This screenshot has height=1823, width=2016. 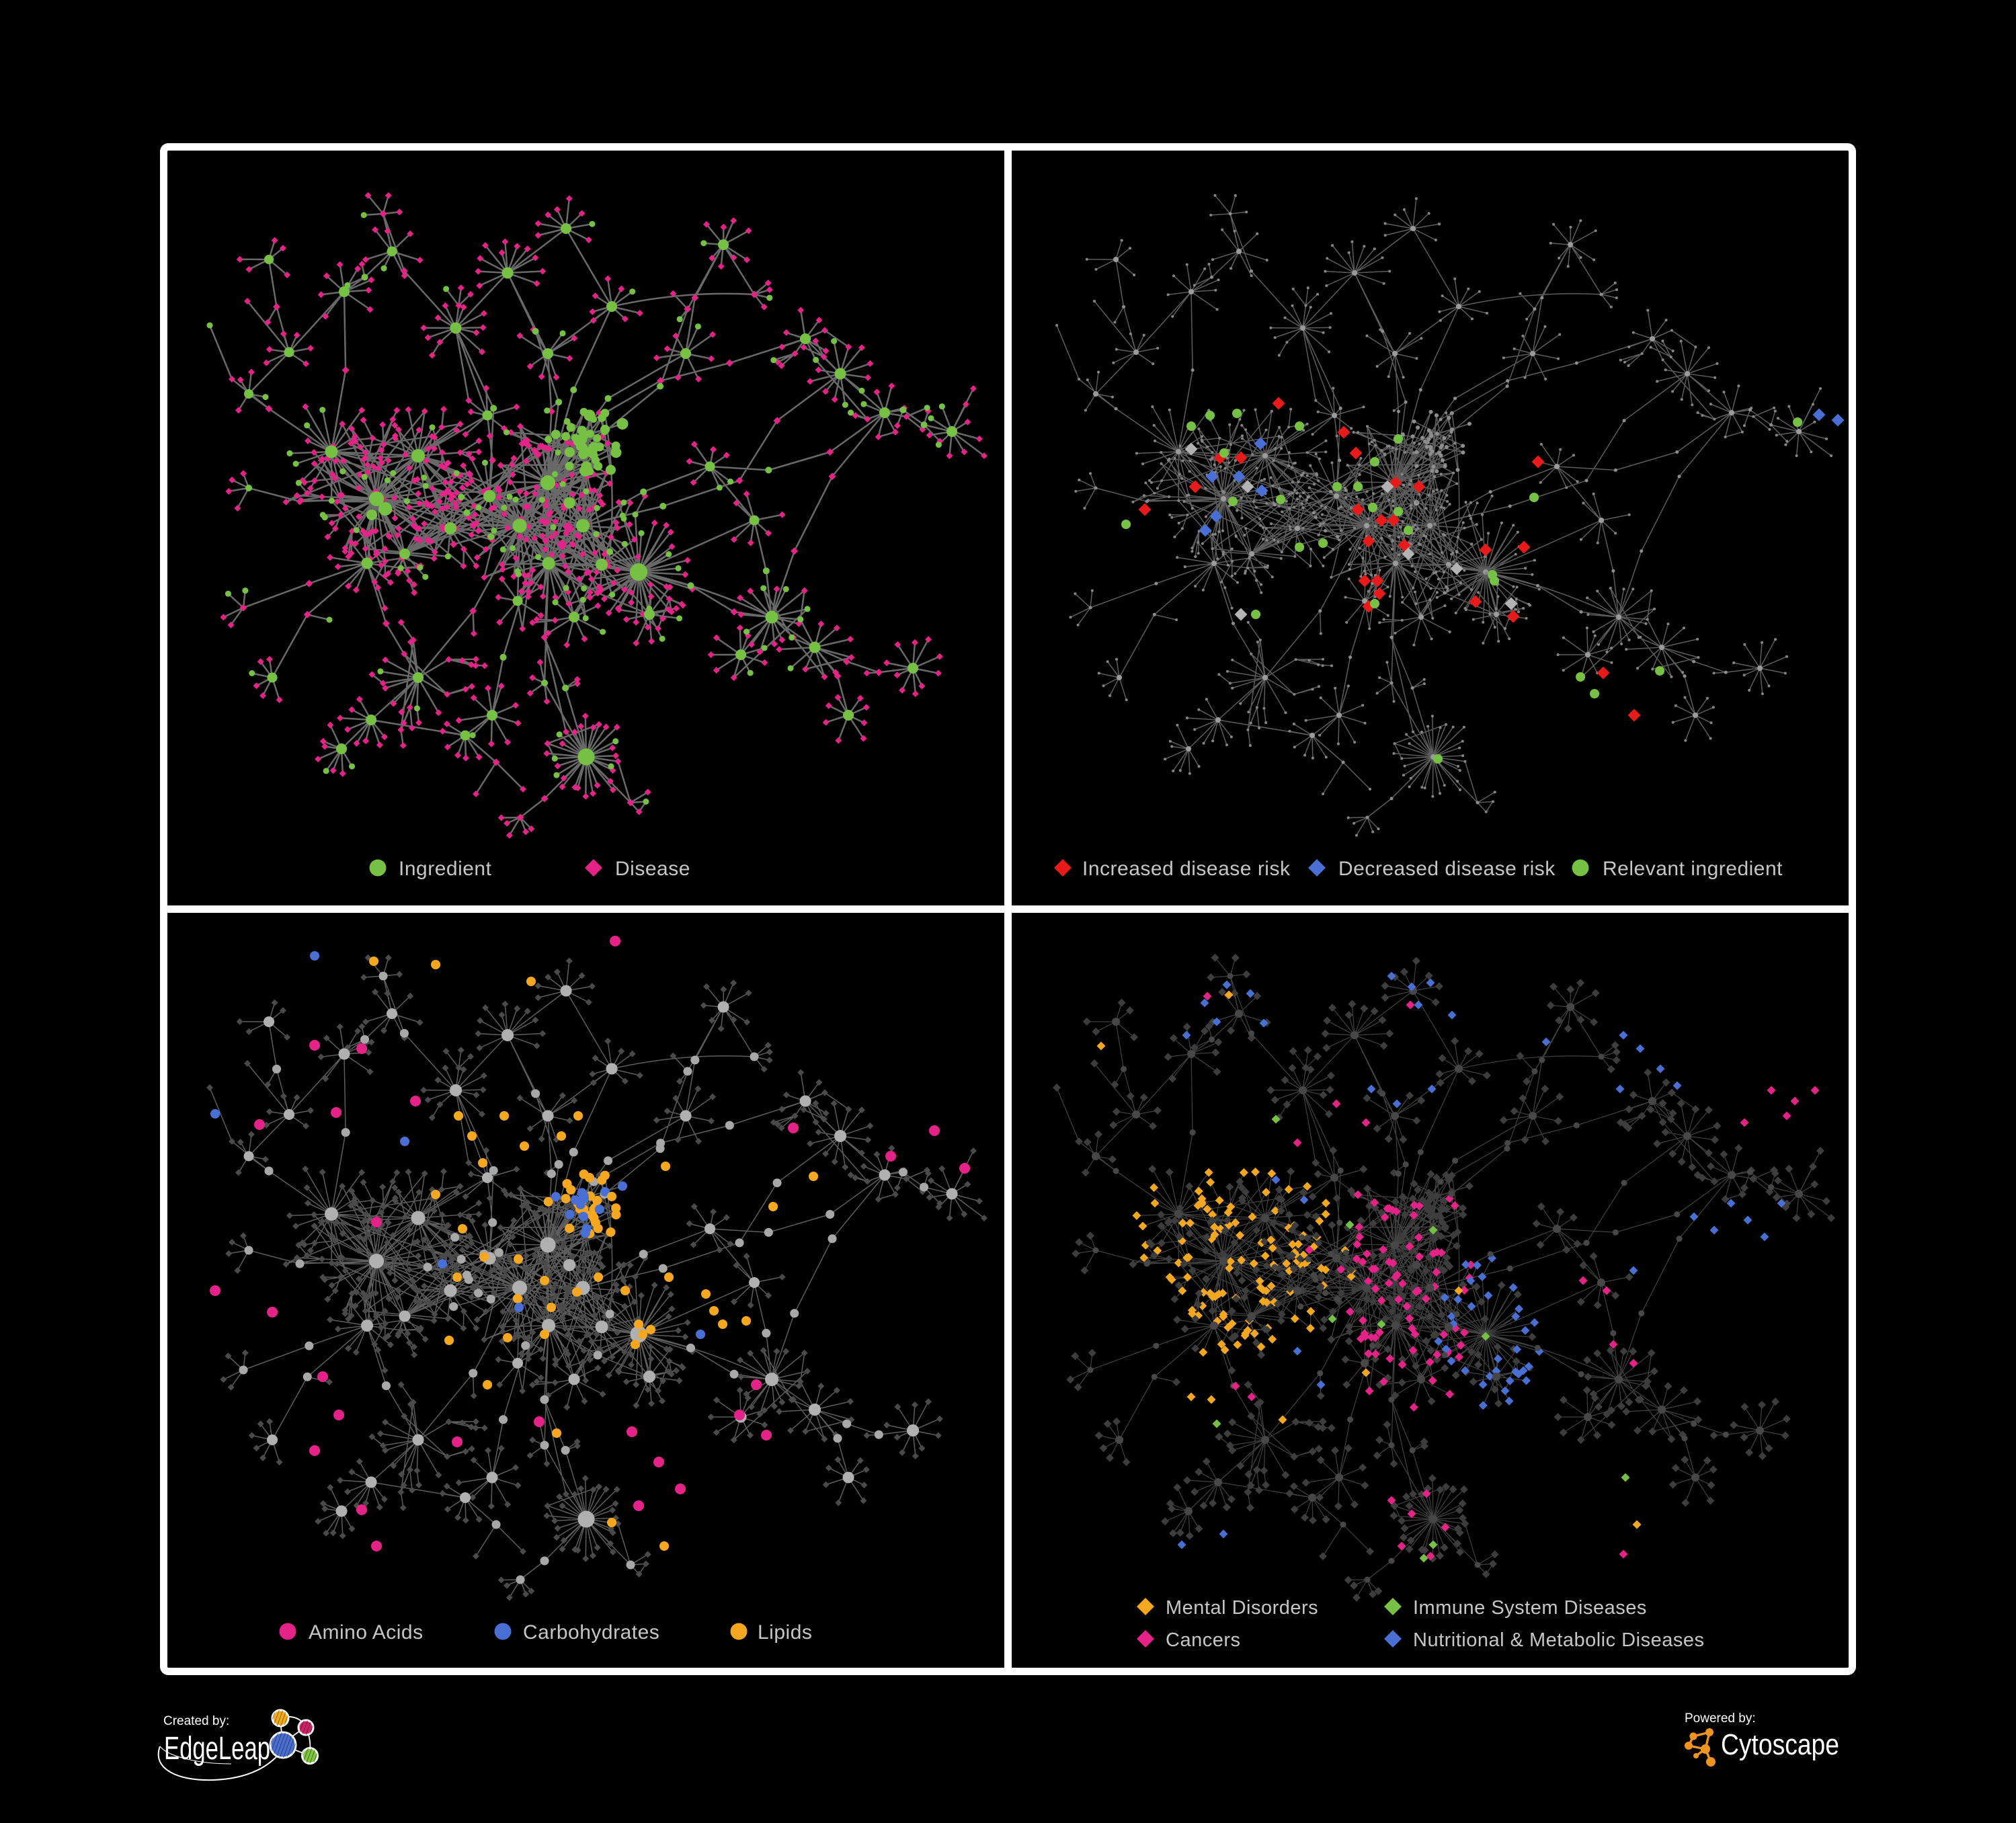 What do you see at coordinates (1720, 1719) in the screenshot?
I see `svg-text: Powered by:` at bounding box center [1720, 1719].